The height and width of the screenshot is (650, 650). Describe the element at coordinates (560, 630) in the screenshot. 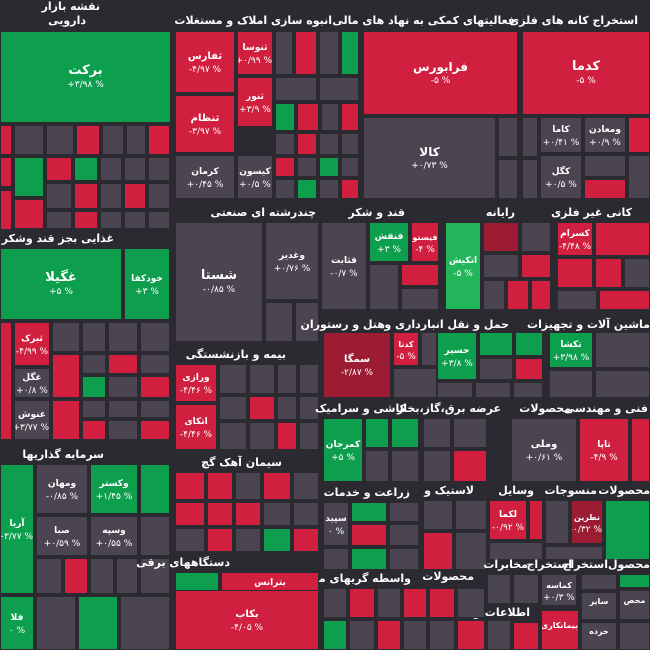

I see `ticker-cell: بیمانکاری` at that location.